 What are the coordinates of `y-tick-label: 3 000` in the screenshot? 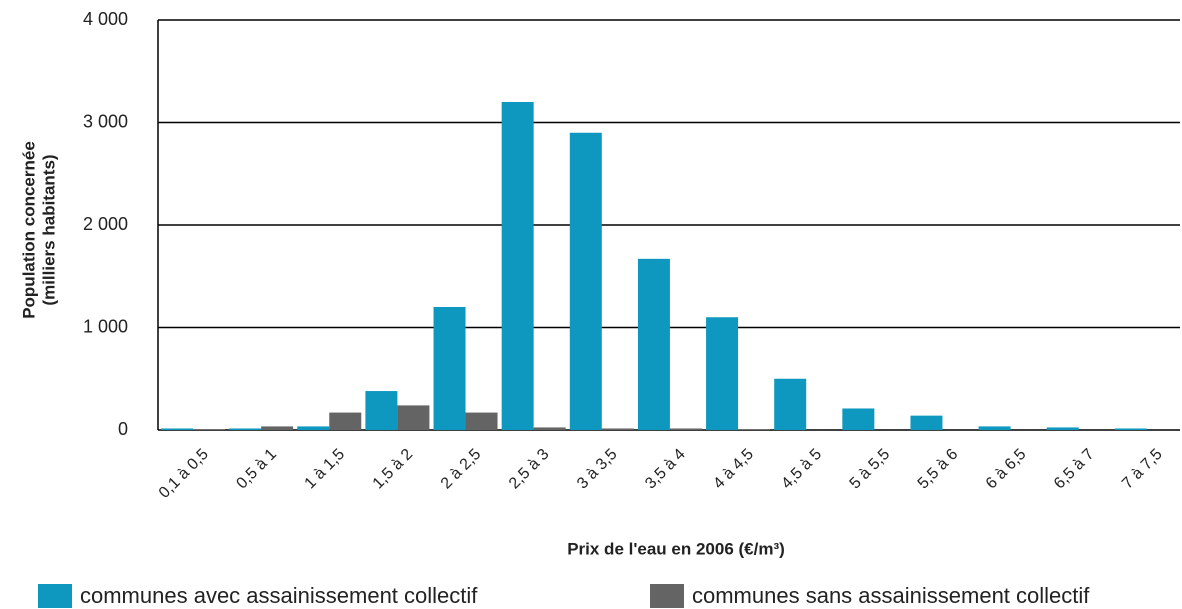 It's located at (105, 121).